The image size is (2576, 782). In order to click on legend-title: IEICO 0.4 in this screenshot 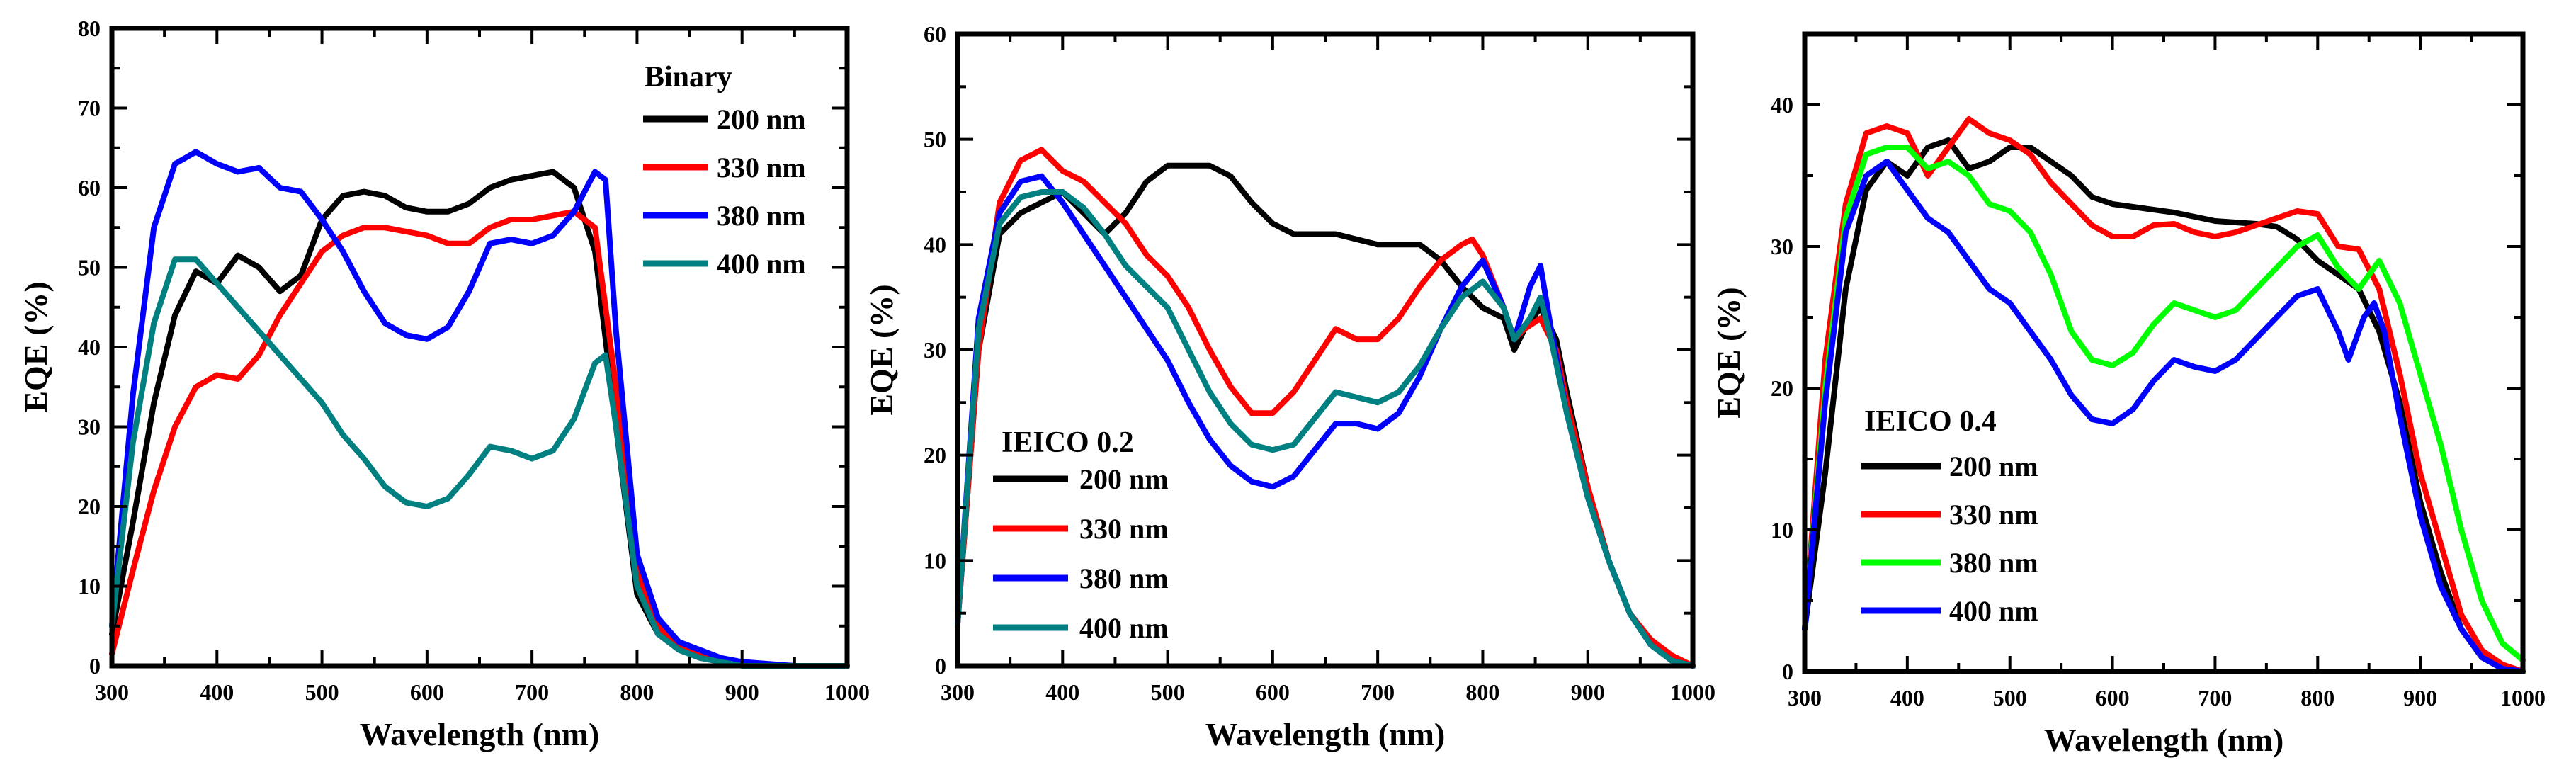, I will do `click(1930, 422)`.